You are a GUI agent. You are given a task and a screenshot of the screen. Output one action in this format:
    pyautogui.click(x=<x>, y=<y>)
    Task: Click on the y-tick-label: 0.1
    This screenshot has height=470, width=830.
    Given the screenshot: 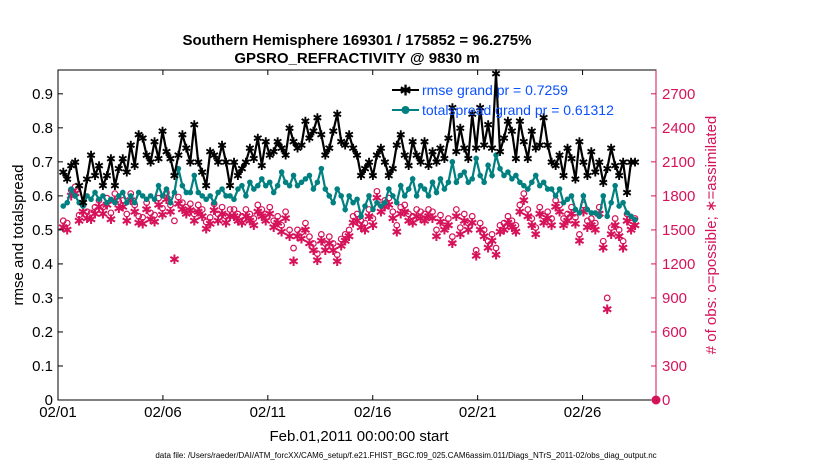 What is the action you would take?
    pyautogui.click(x=42, y=366)
    